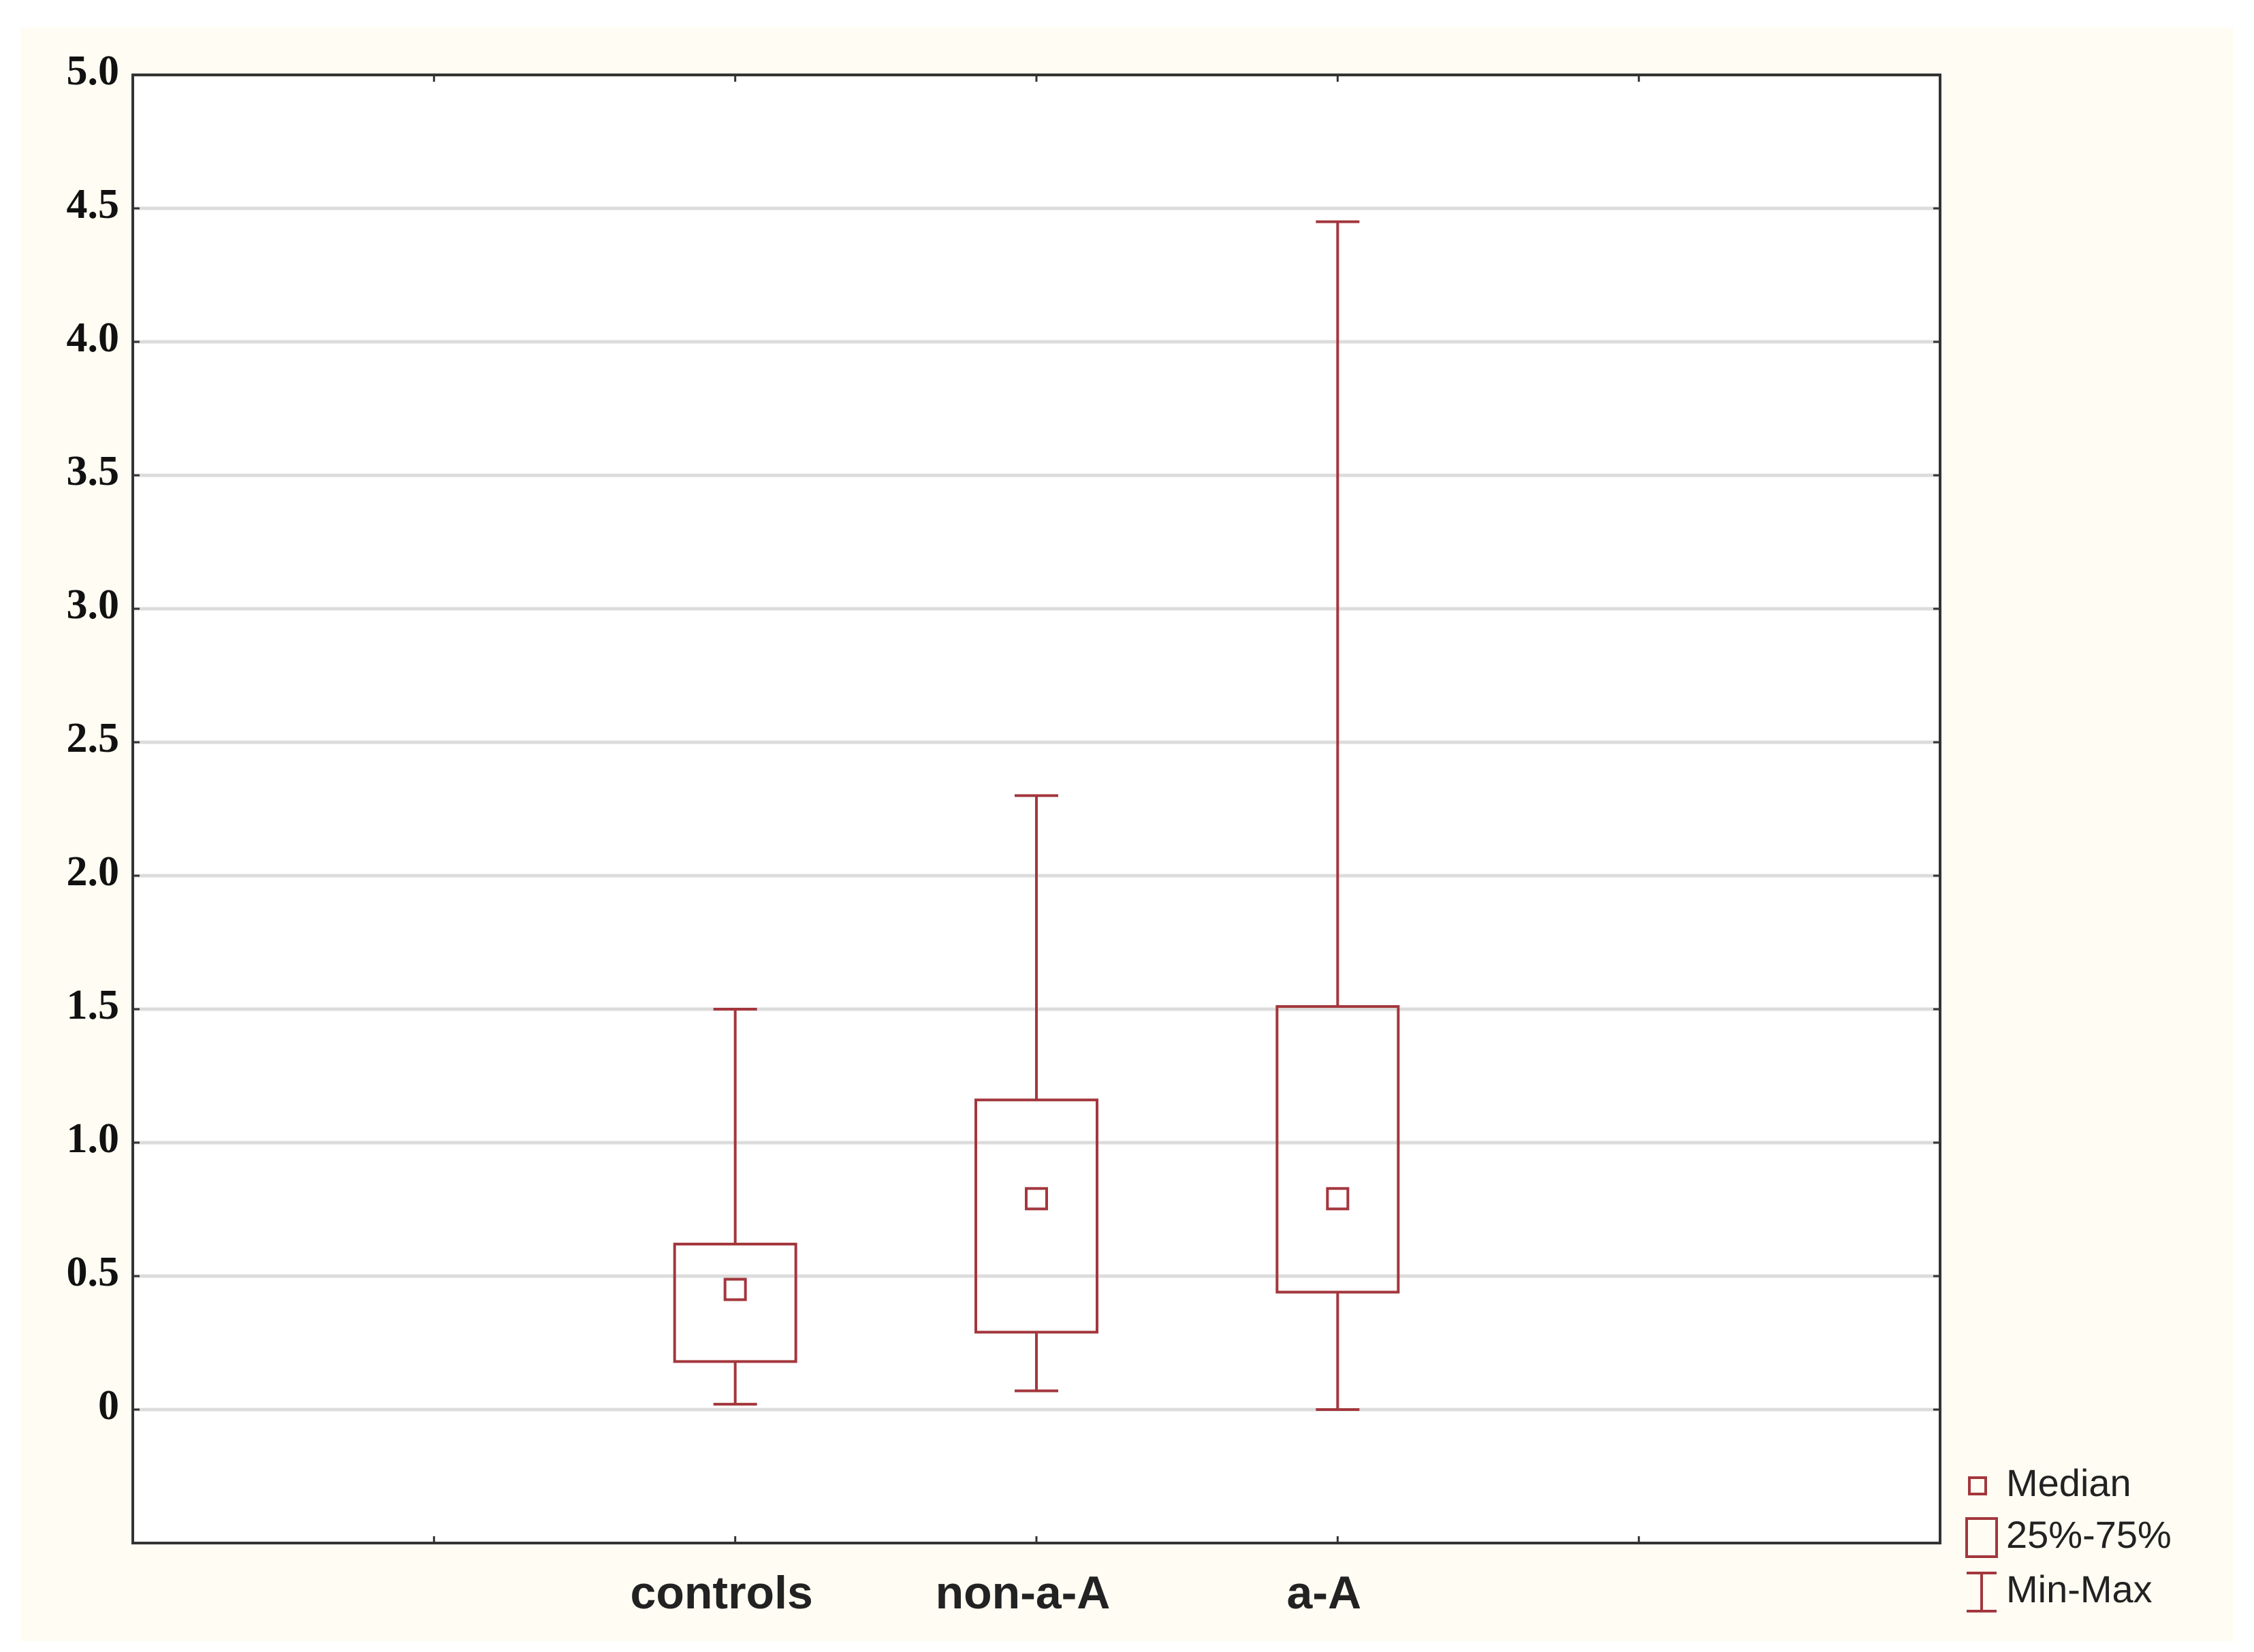  What do you see at coordinates (94, 738) in the screenshot?
I see `y-tick-label: 2.5` at bounding box center [94, 738].